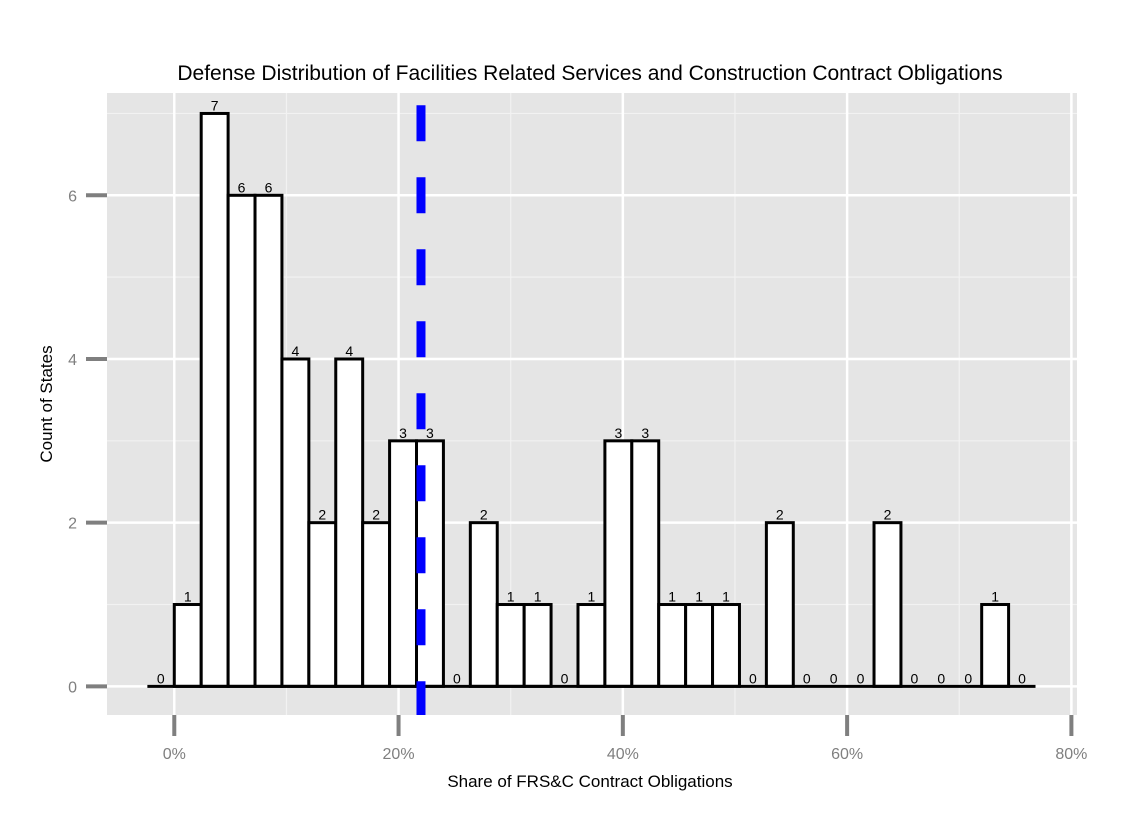  Describe the element at coordinates (72, 360) in the screenshot. I see `y-tick-label: 4` at that location.